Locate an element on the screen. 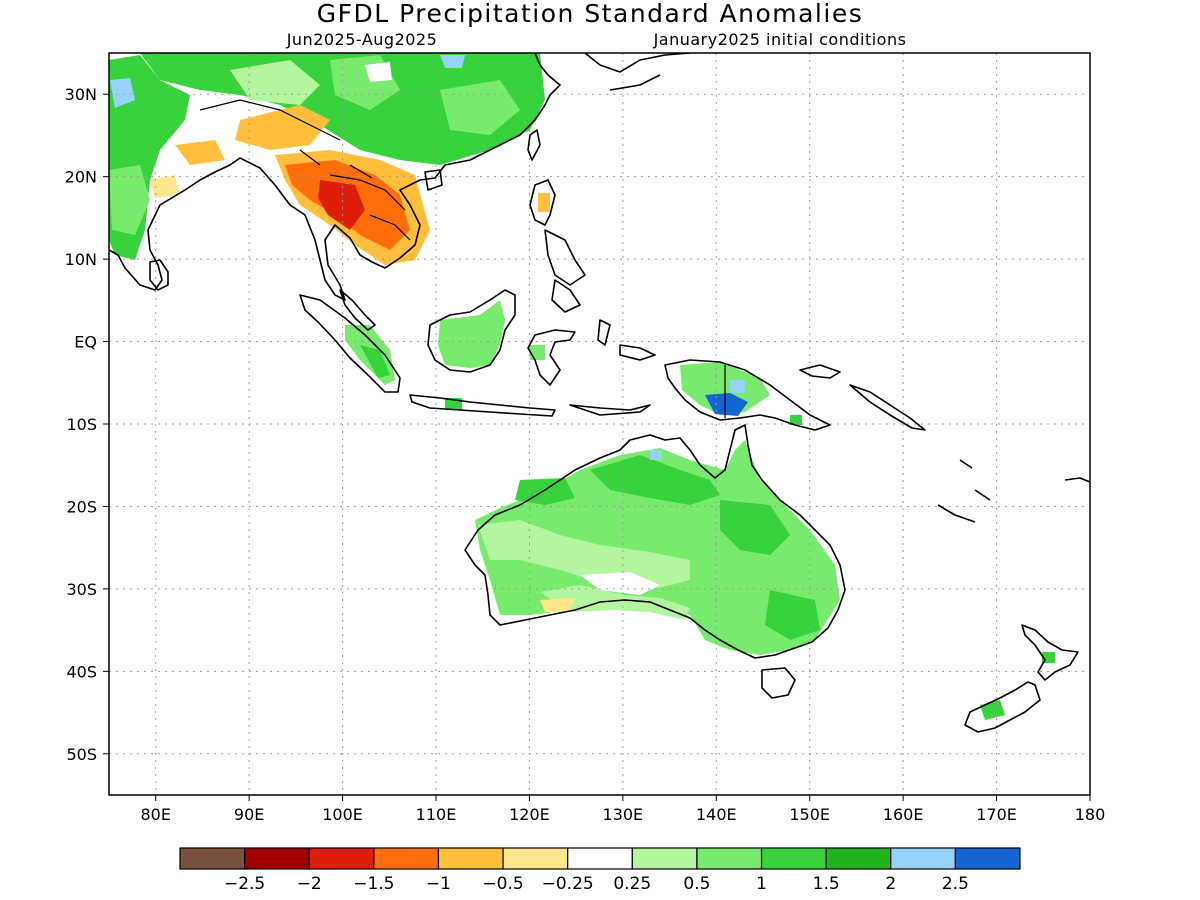  coast-sumatra is located at coordinates (350, 343).